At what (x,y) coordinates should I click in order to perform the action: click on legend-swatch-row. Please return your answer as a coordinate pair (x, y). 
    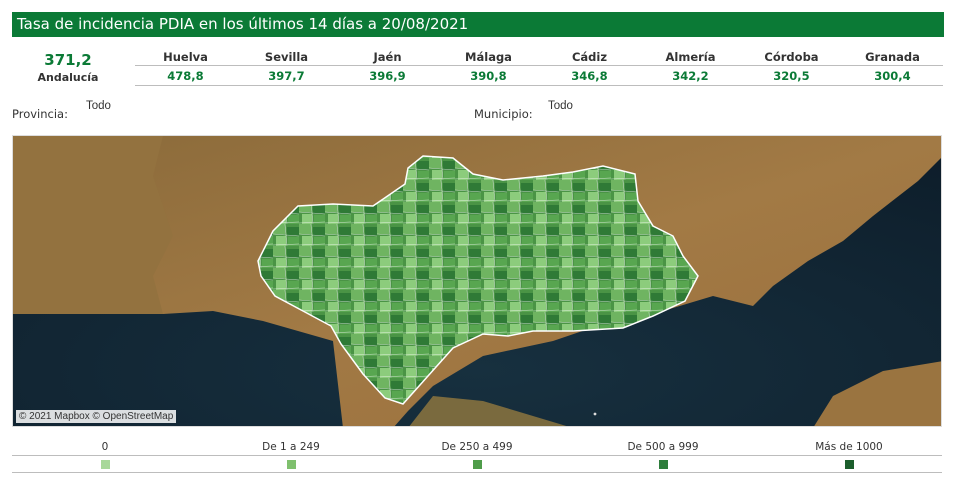
    Looking at the image, I should click on (477, 464).